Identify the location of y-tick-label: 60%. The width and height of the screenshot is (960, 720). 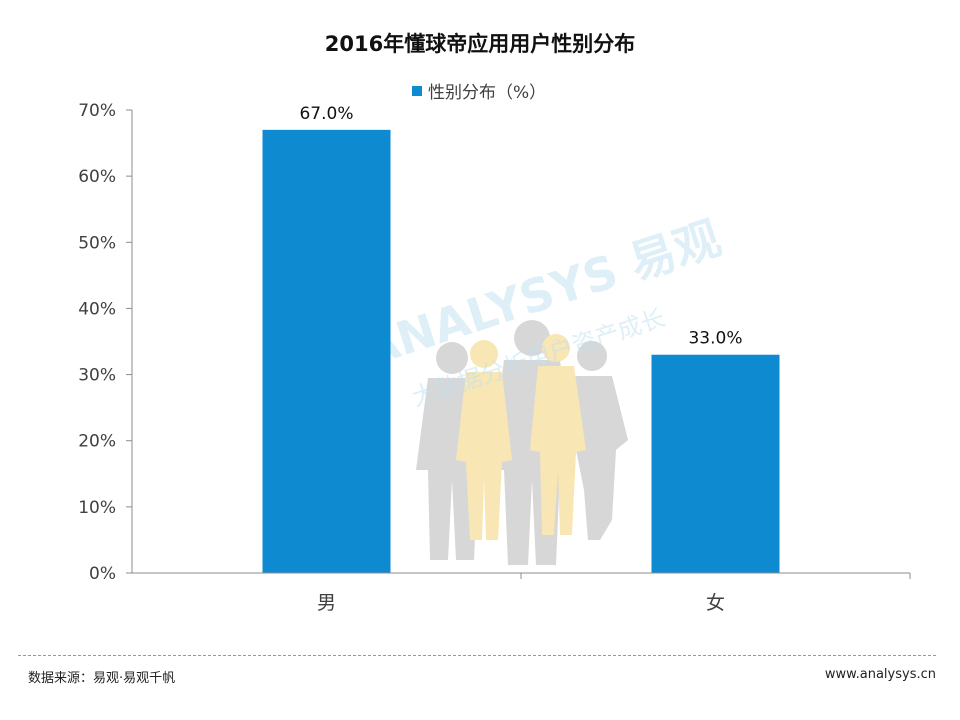
(97, 177).